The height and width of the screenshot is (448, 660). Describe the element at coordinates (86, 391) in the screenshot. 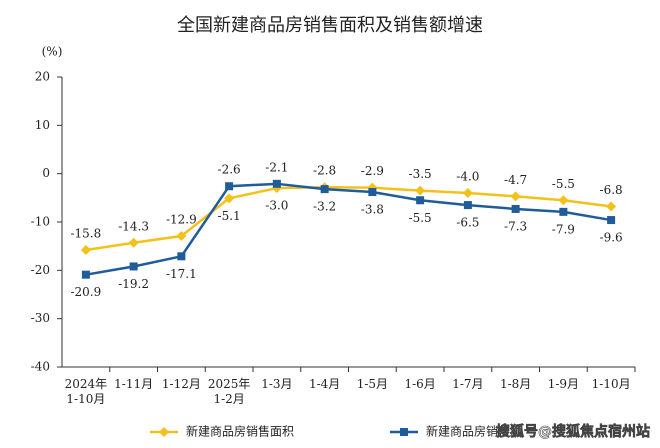

I see `x-tick-label: 2024年 1-10月` at that location.